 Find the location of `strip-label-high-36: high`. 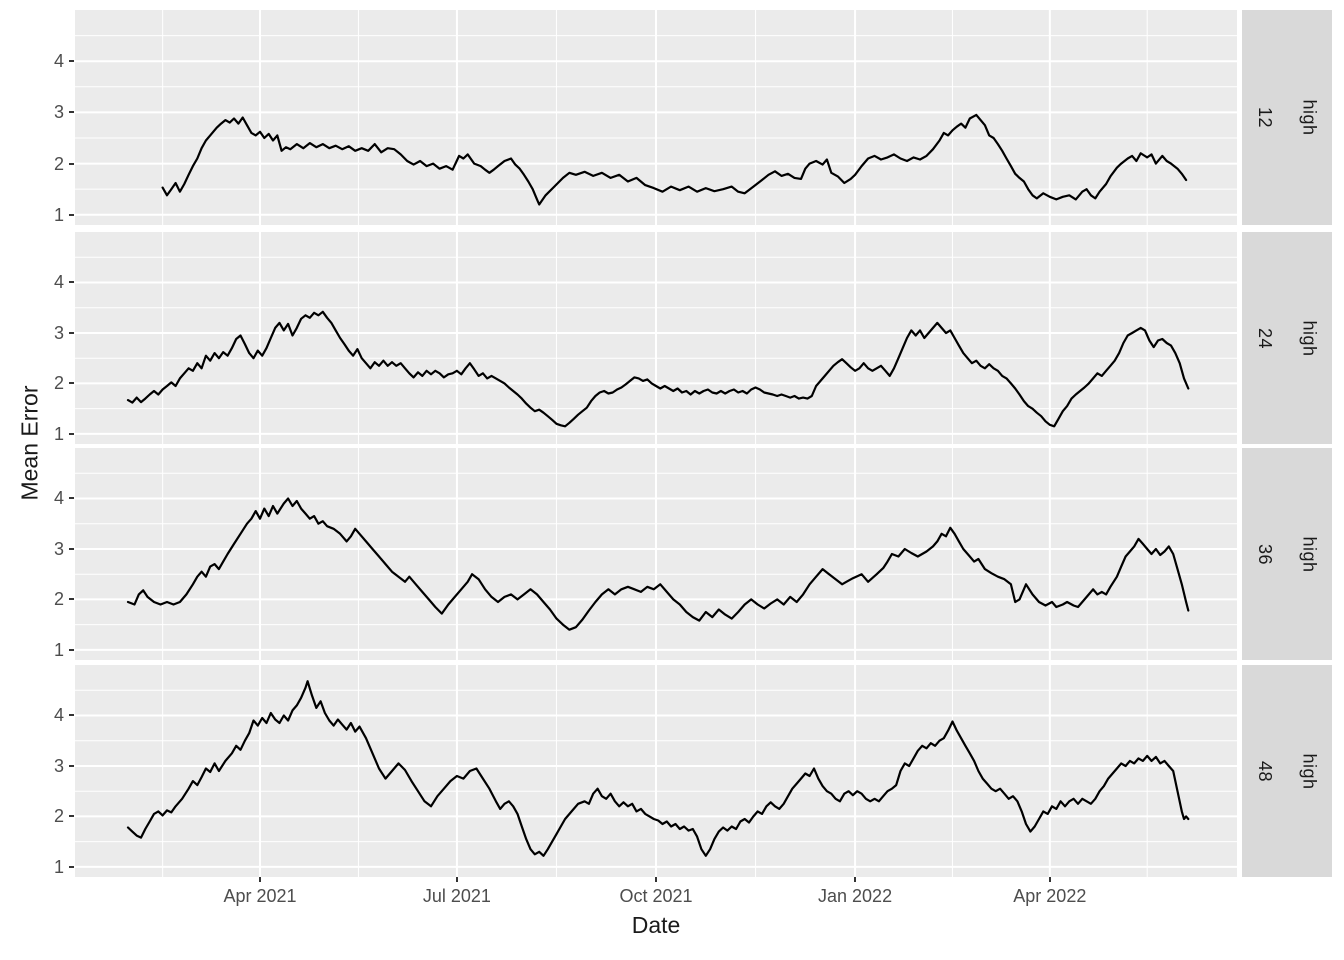

strip-label-high-36: high is located at coordinates (1310, 554).